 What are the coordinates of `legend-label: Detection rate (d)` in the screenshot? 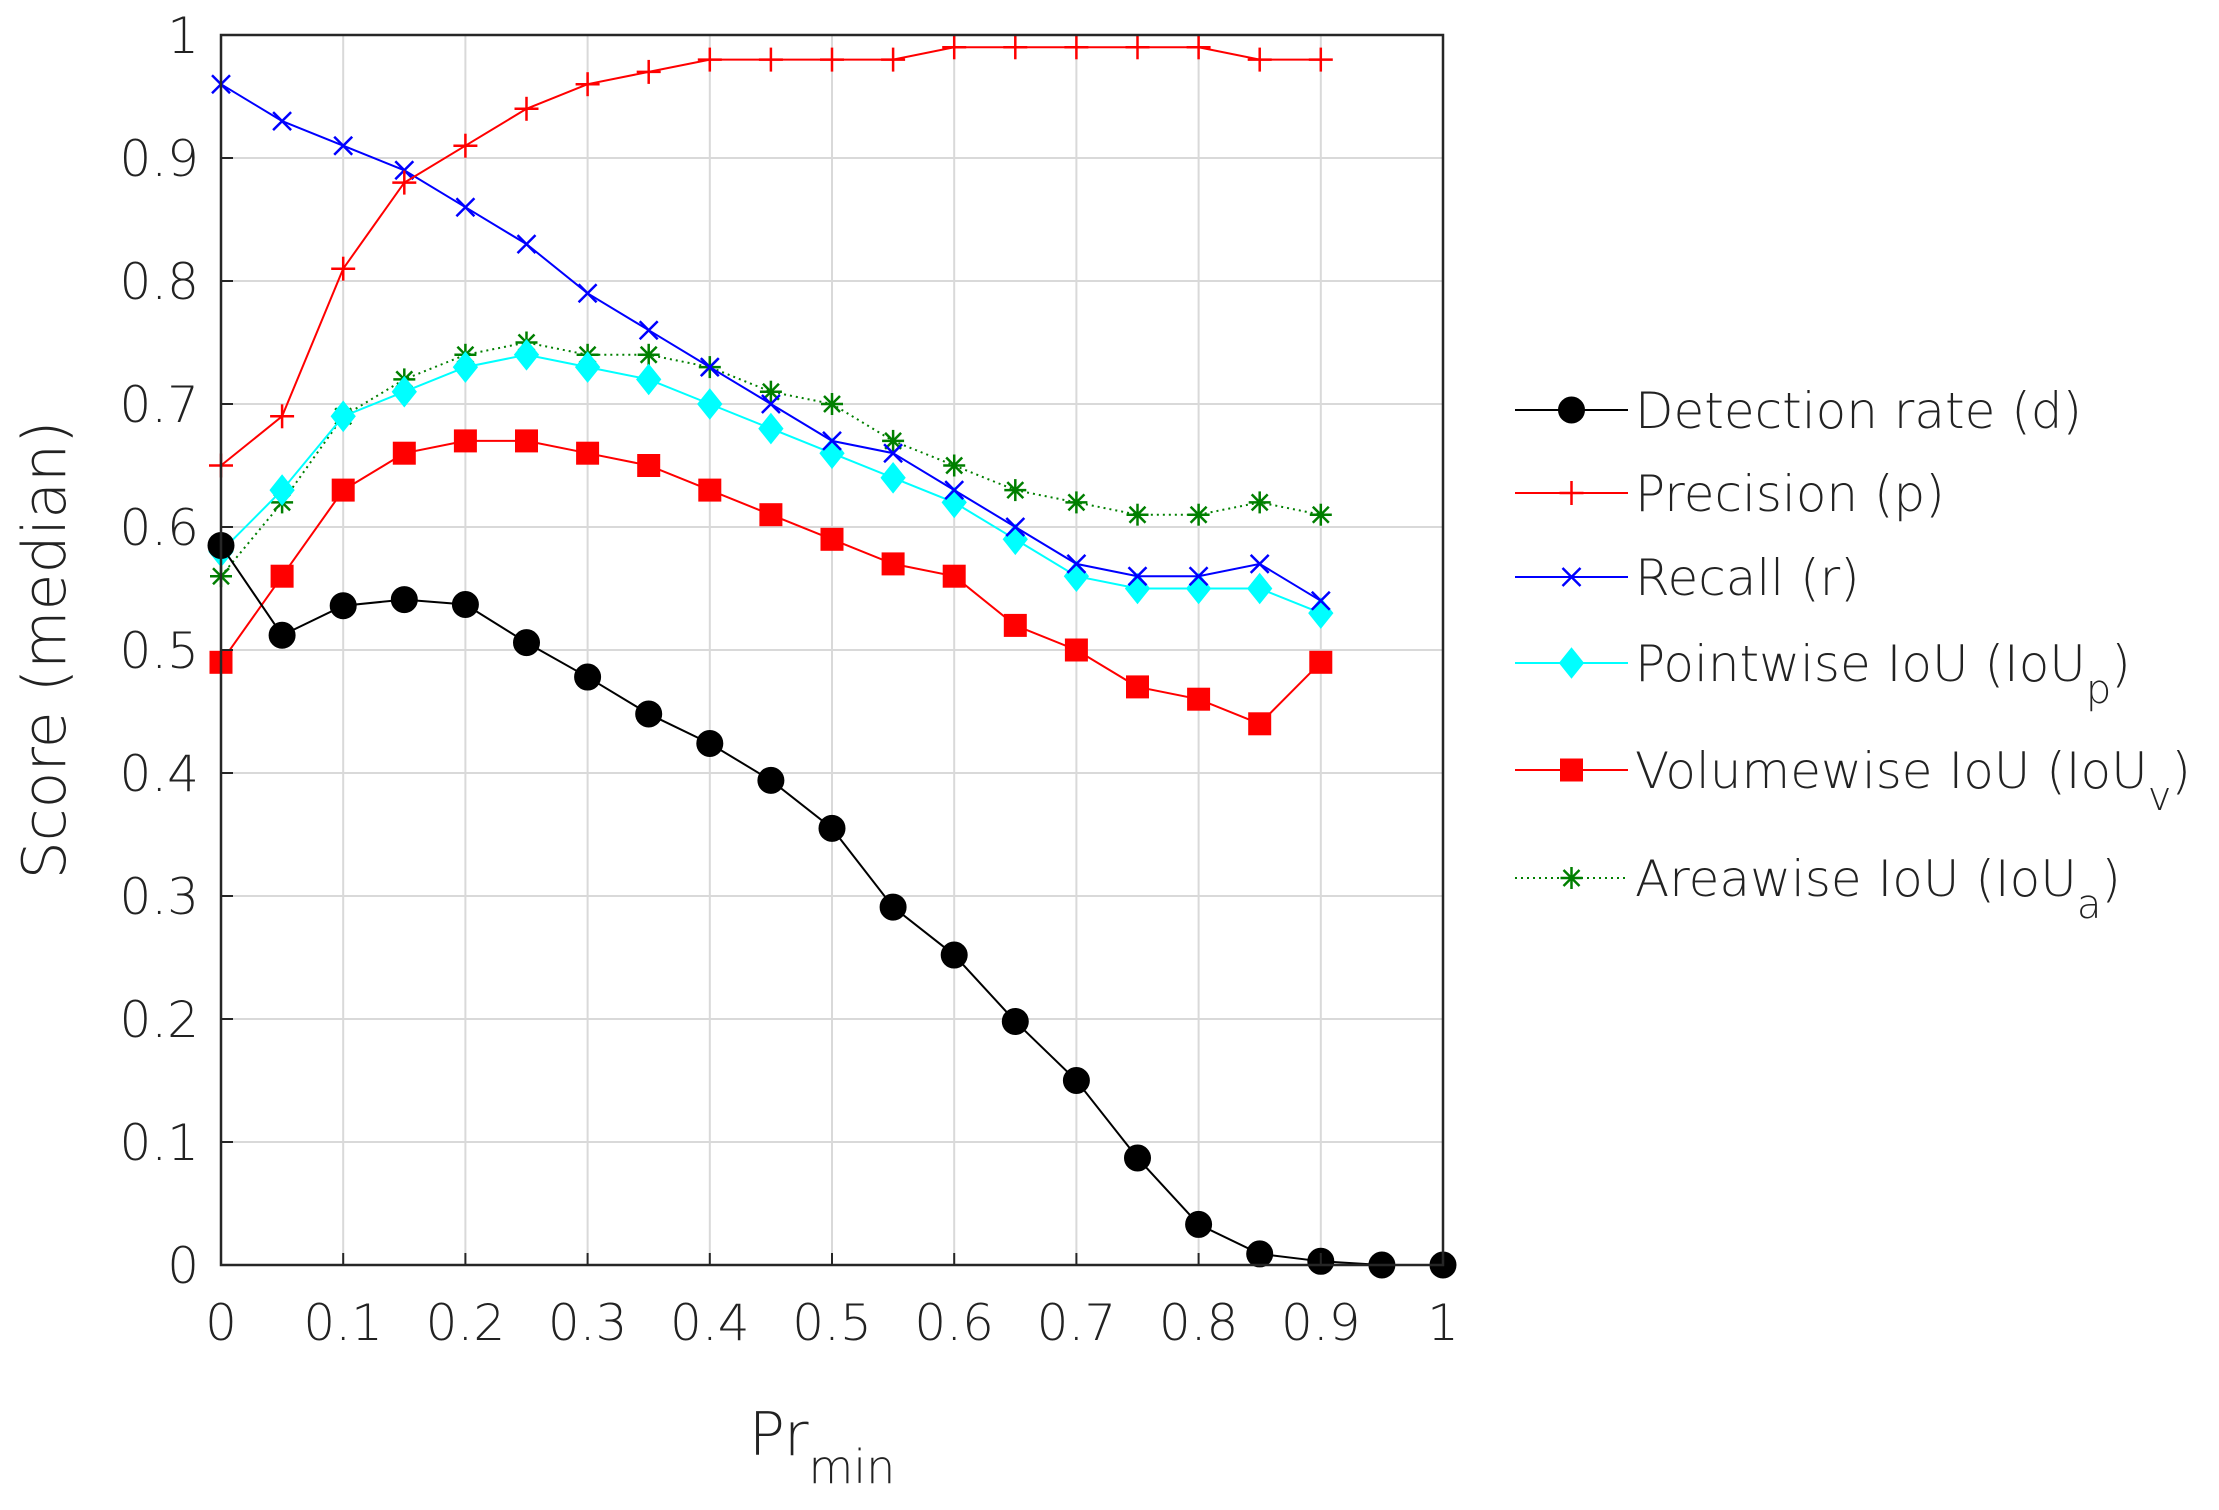 It's located at (1858, 411).